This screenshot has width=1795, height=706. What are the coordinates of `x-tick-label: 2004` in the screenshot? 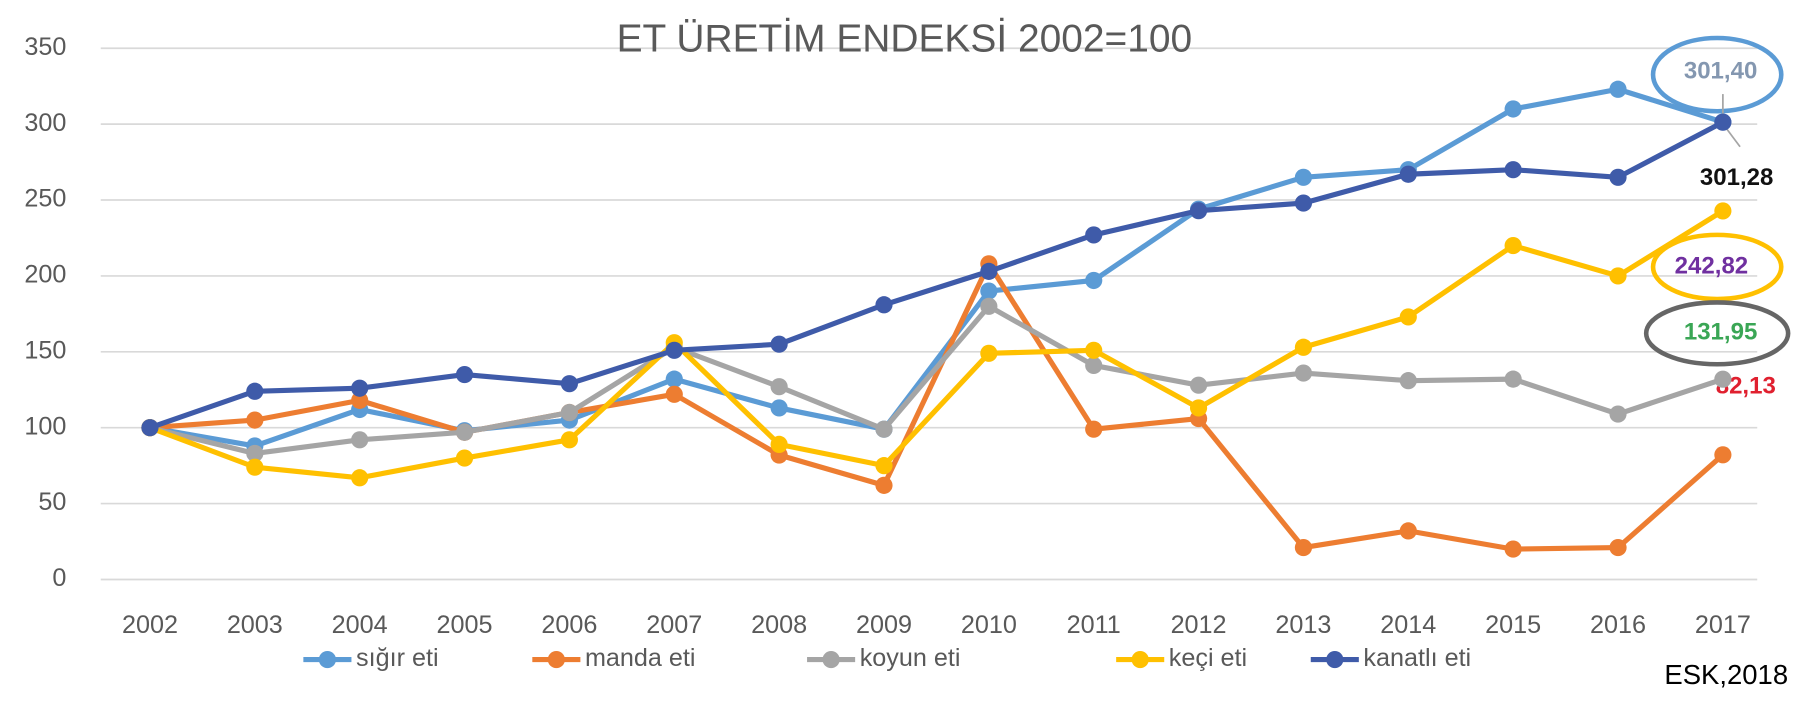 It's located at (360, 625).